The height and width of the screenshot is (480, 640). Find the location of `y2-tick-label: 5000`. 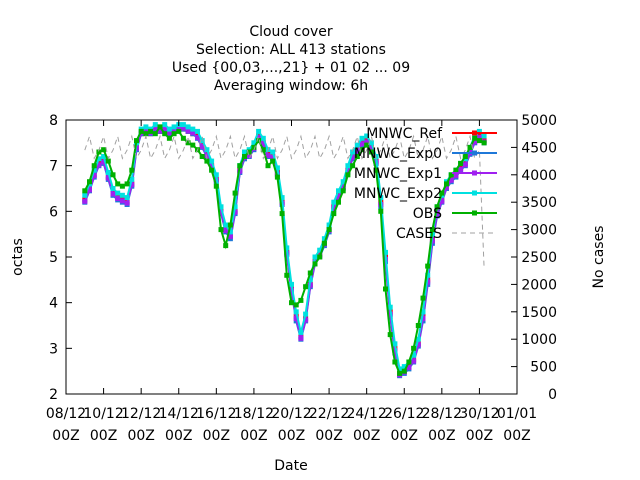

y2-tick-label: 5000 is located at coordinates (539, 121).